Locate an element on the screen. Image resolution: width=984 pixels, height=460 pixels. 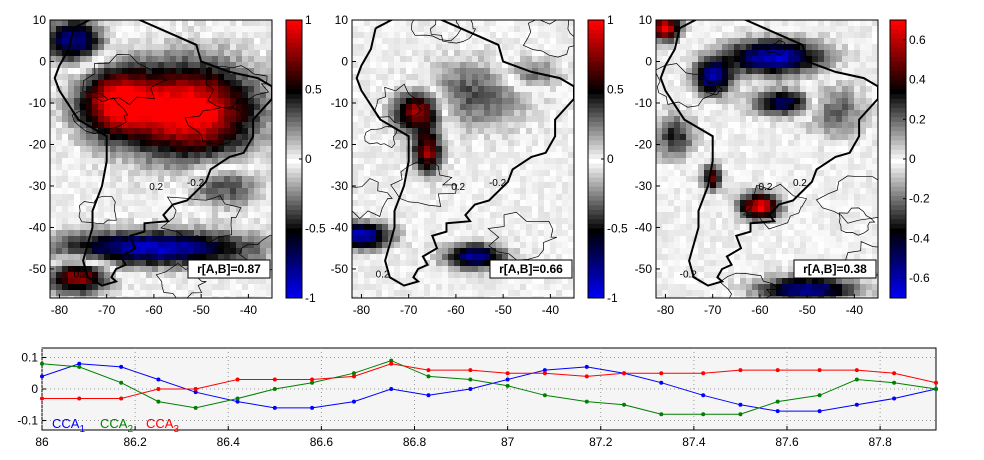
y-tick-label: -50 is located at coordinates (38, 269).